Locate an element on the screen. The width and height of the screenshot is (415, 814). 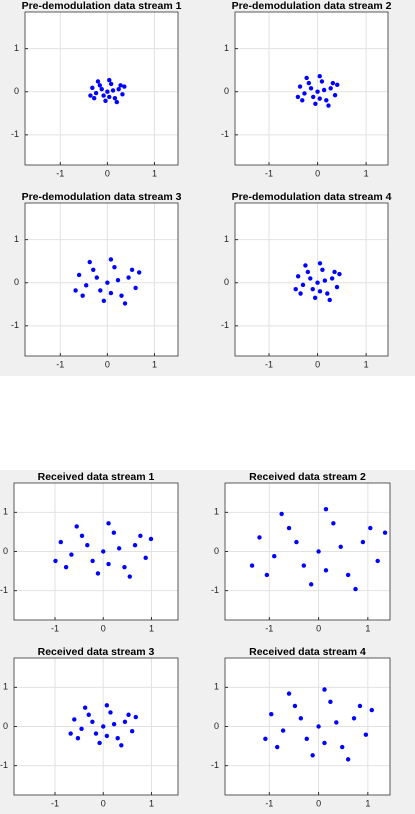
subplot-title: Pre-demodulation data stream 2 is located at coordinates (312, 6).